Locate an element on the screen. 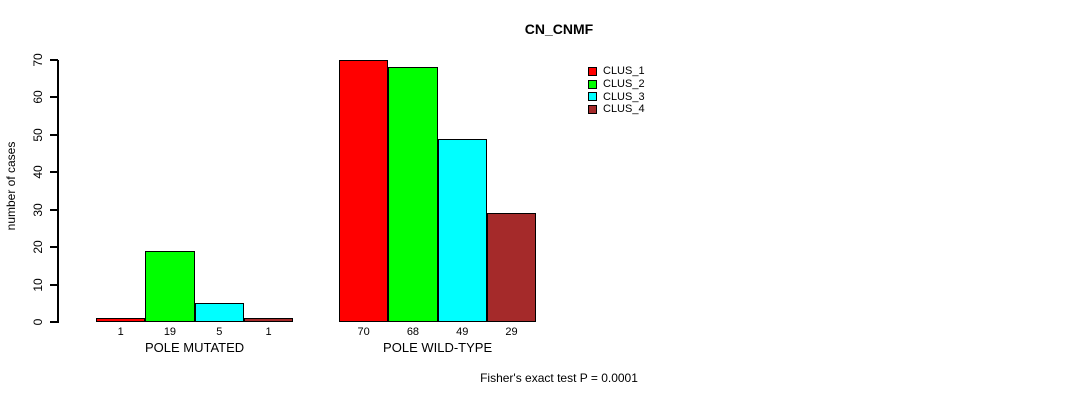 The height and width of the screenshot is (400, 1090). legend-item-clus_3: CLUS_3 is located at coordinates (616, 96).